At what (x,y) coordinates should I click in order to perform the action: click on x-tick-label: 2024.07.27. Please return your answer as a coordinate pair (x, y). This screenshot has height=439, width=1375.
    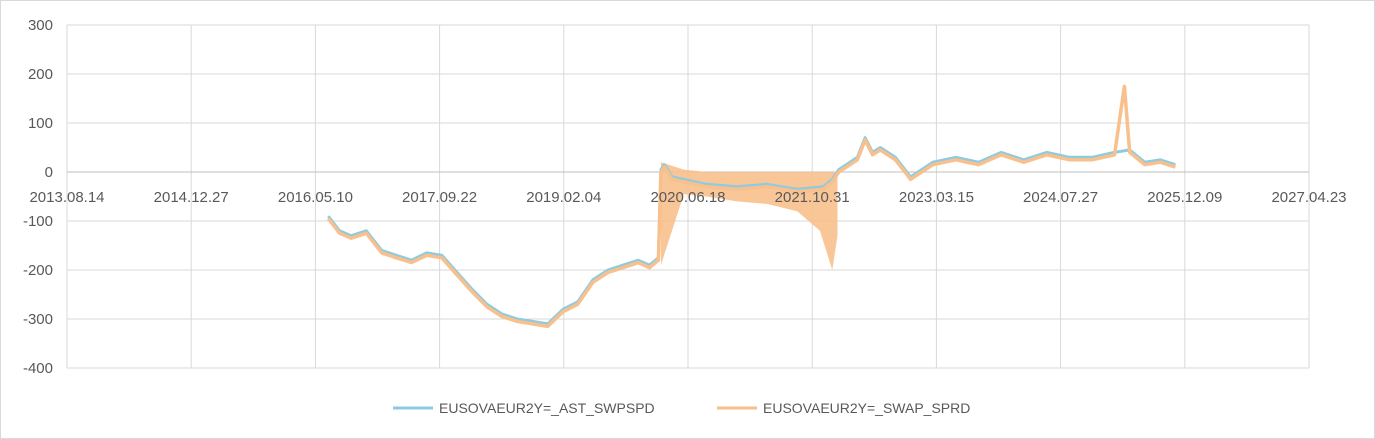
    Looking at the image, I should click on (1060, 197).